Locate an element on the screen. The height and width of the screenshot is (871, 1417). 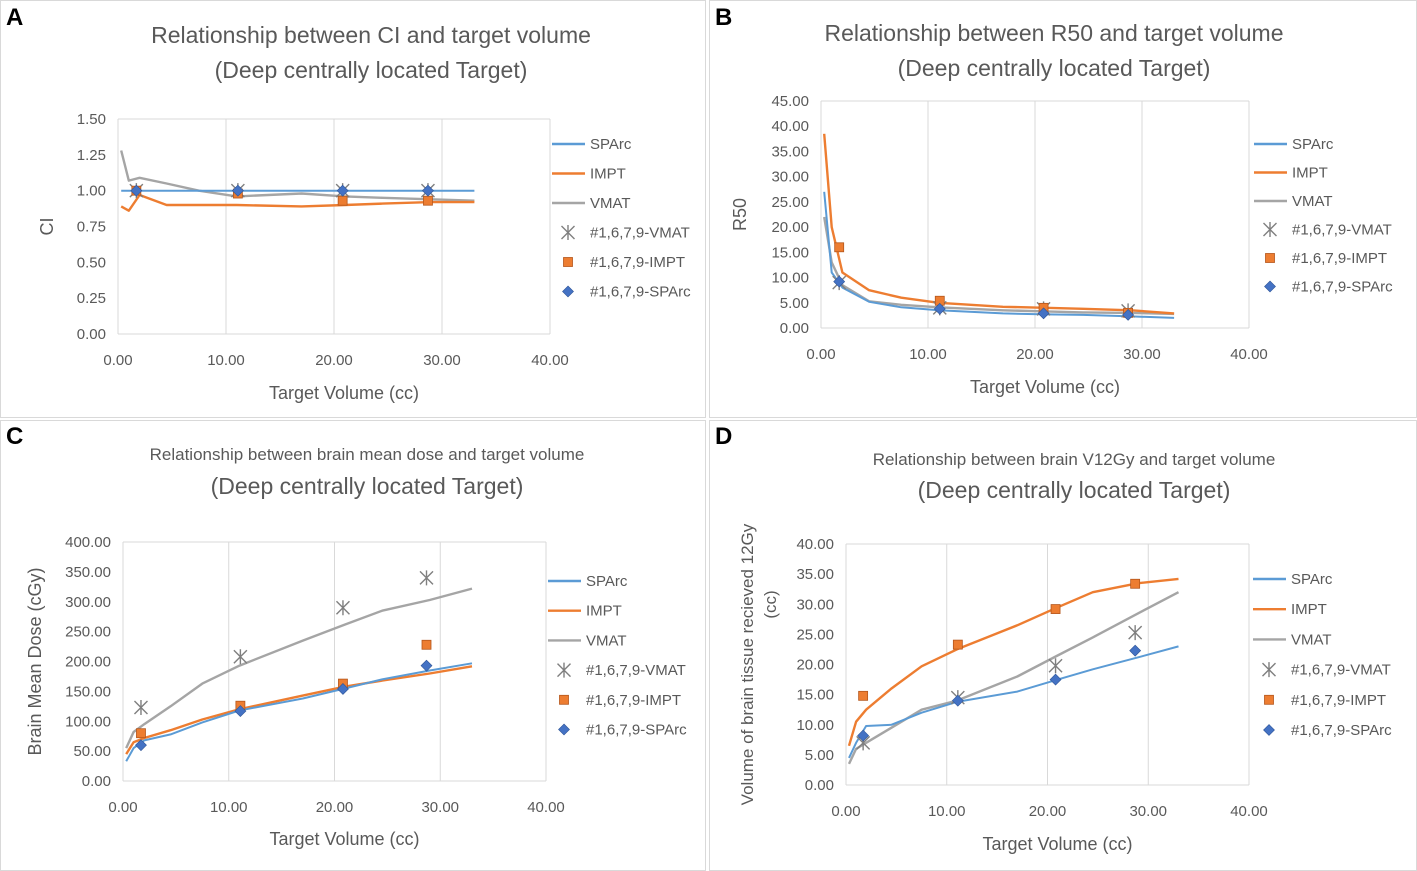
panel-letter-a: A is located at coordinates (15, 17).